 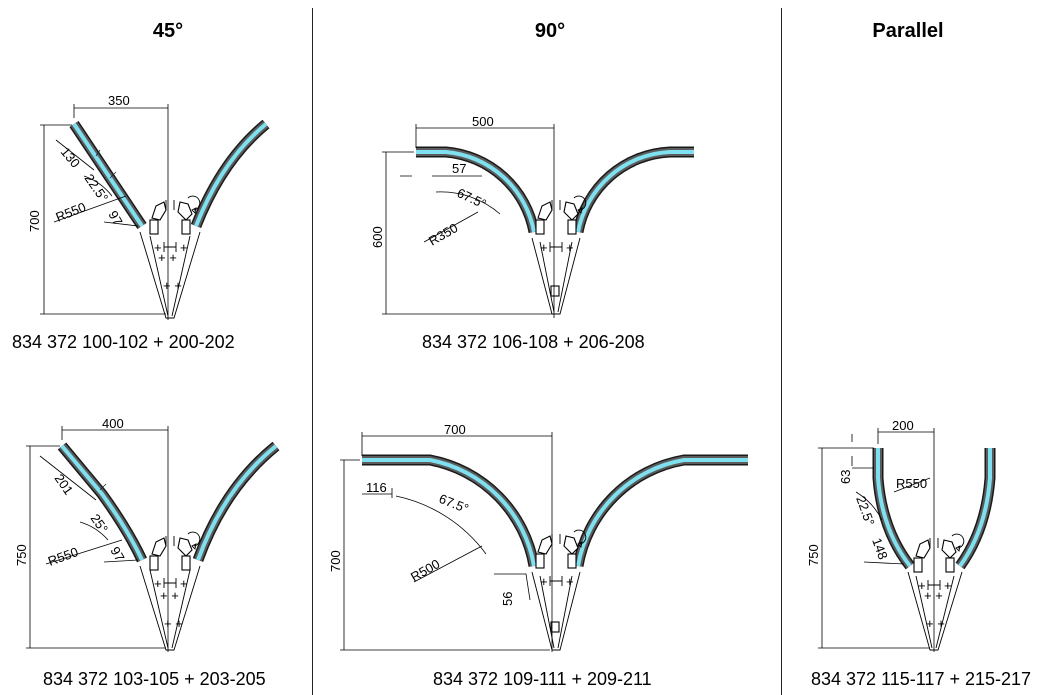 I want to click on panel-45-700: + + + + 350 700 130 22.5° R550 97, so click(x=148, y=206).